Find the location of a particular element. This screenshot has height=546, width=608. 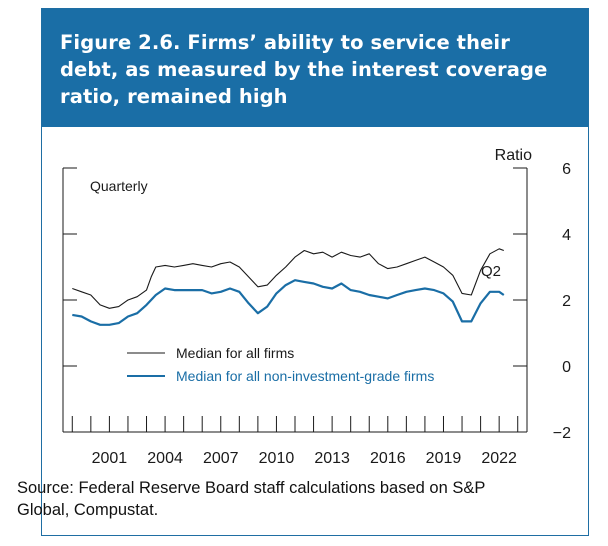

x-tick-label: 2001 is located at coordinates (110, 458).